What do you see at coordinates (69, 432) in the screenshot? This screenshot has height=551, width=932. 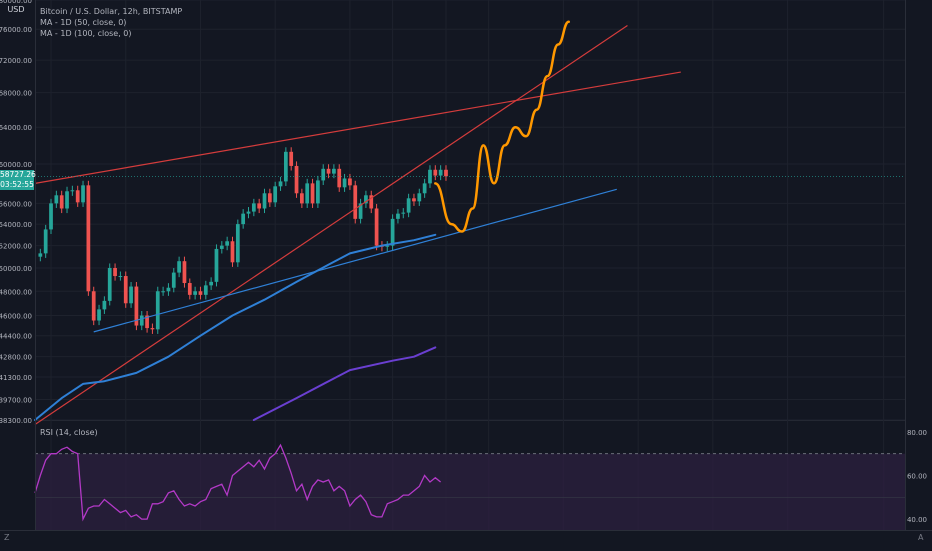 I see `rsi-legend: RSI (14, close)` at bounding box center [69, 432].